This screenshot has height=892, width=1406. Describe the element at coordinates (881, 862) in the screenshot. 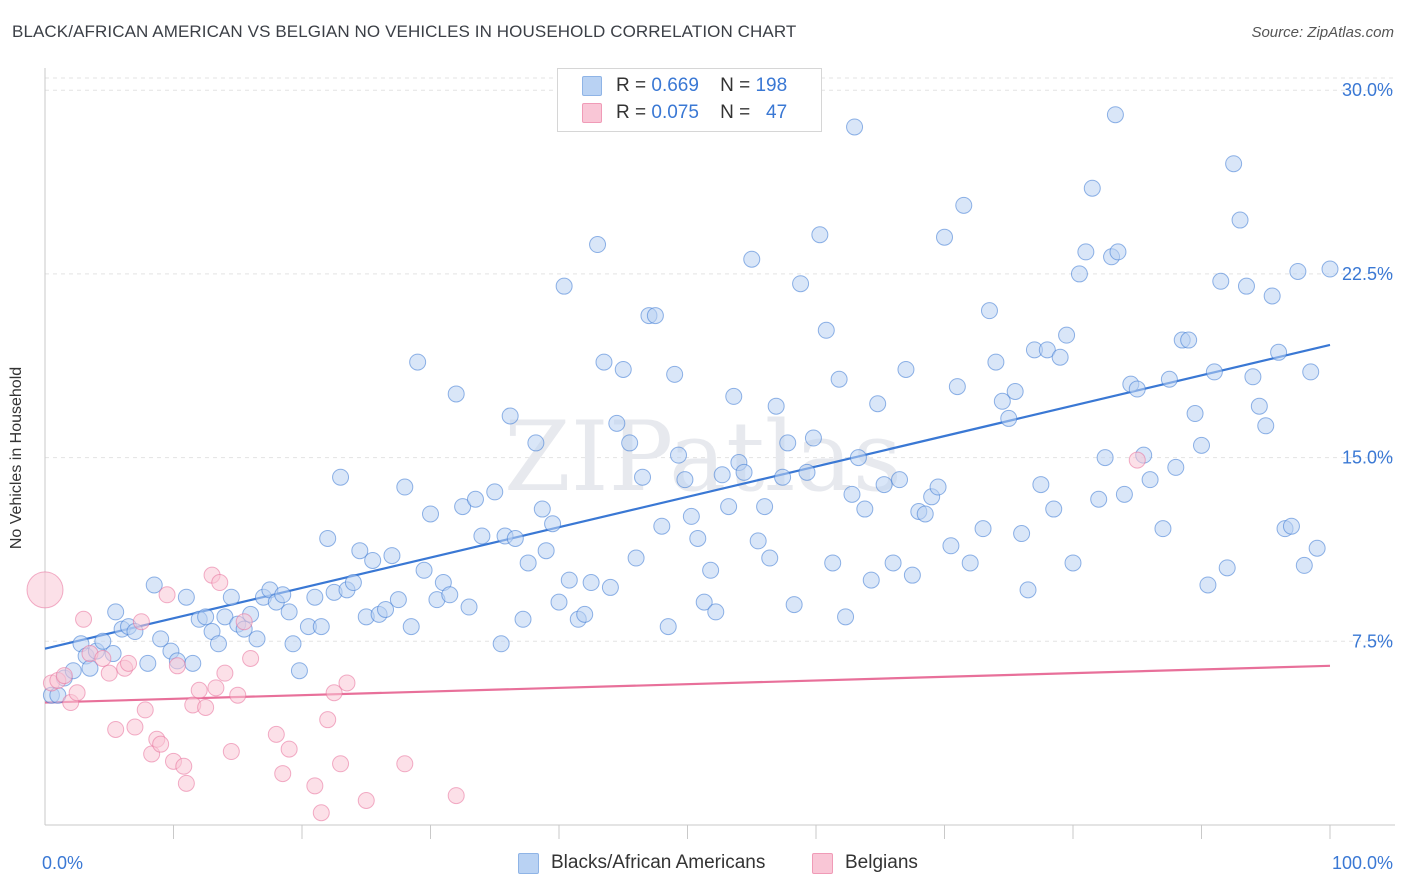

I see `legend-label: Belgians` at that location.